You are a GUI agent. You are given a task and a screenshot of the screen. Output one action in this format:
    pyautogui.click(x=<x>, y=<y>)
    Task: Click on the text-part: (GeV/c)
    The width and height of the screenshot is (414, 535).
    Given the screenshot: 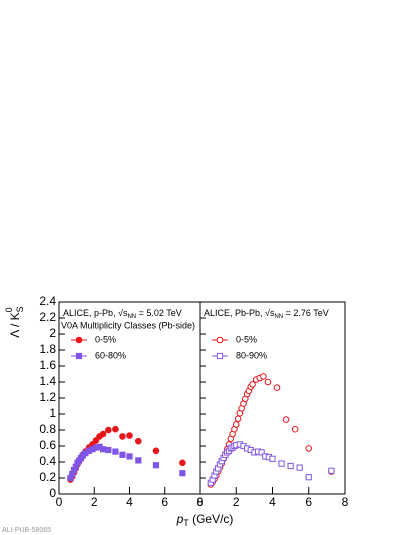 What is the action you would take?
    pyautogui.click(x=211, y=519)
    